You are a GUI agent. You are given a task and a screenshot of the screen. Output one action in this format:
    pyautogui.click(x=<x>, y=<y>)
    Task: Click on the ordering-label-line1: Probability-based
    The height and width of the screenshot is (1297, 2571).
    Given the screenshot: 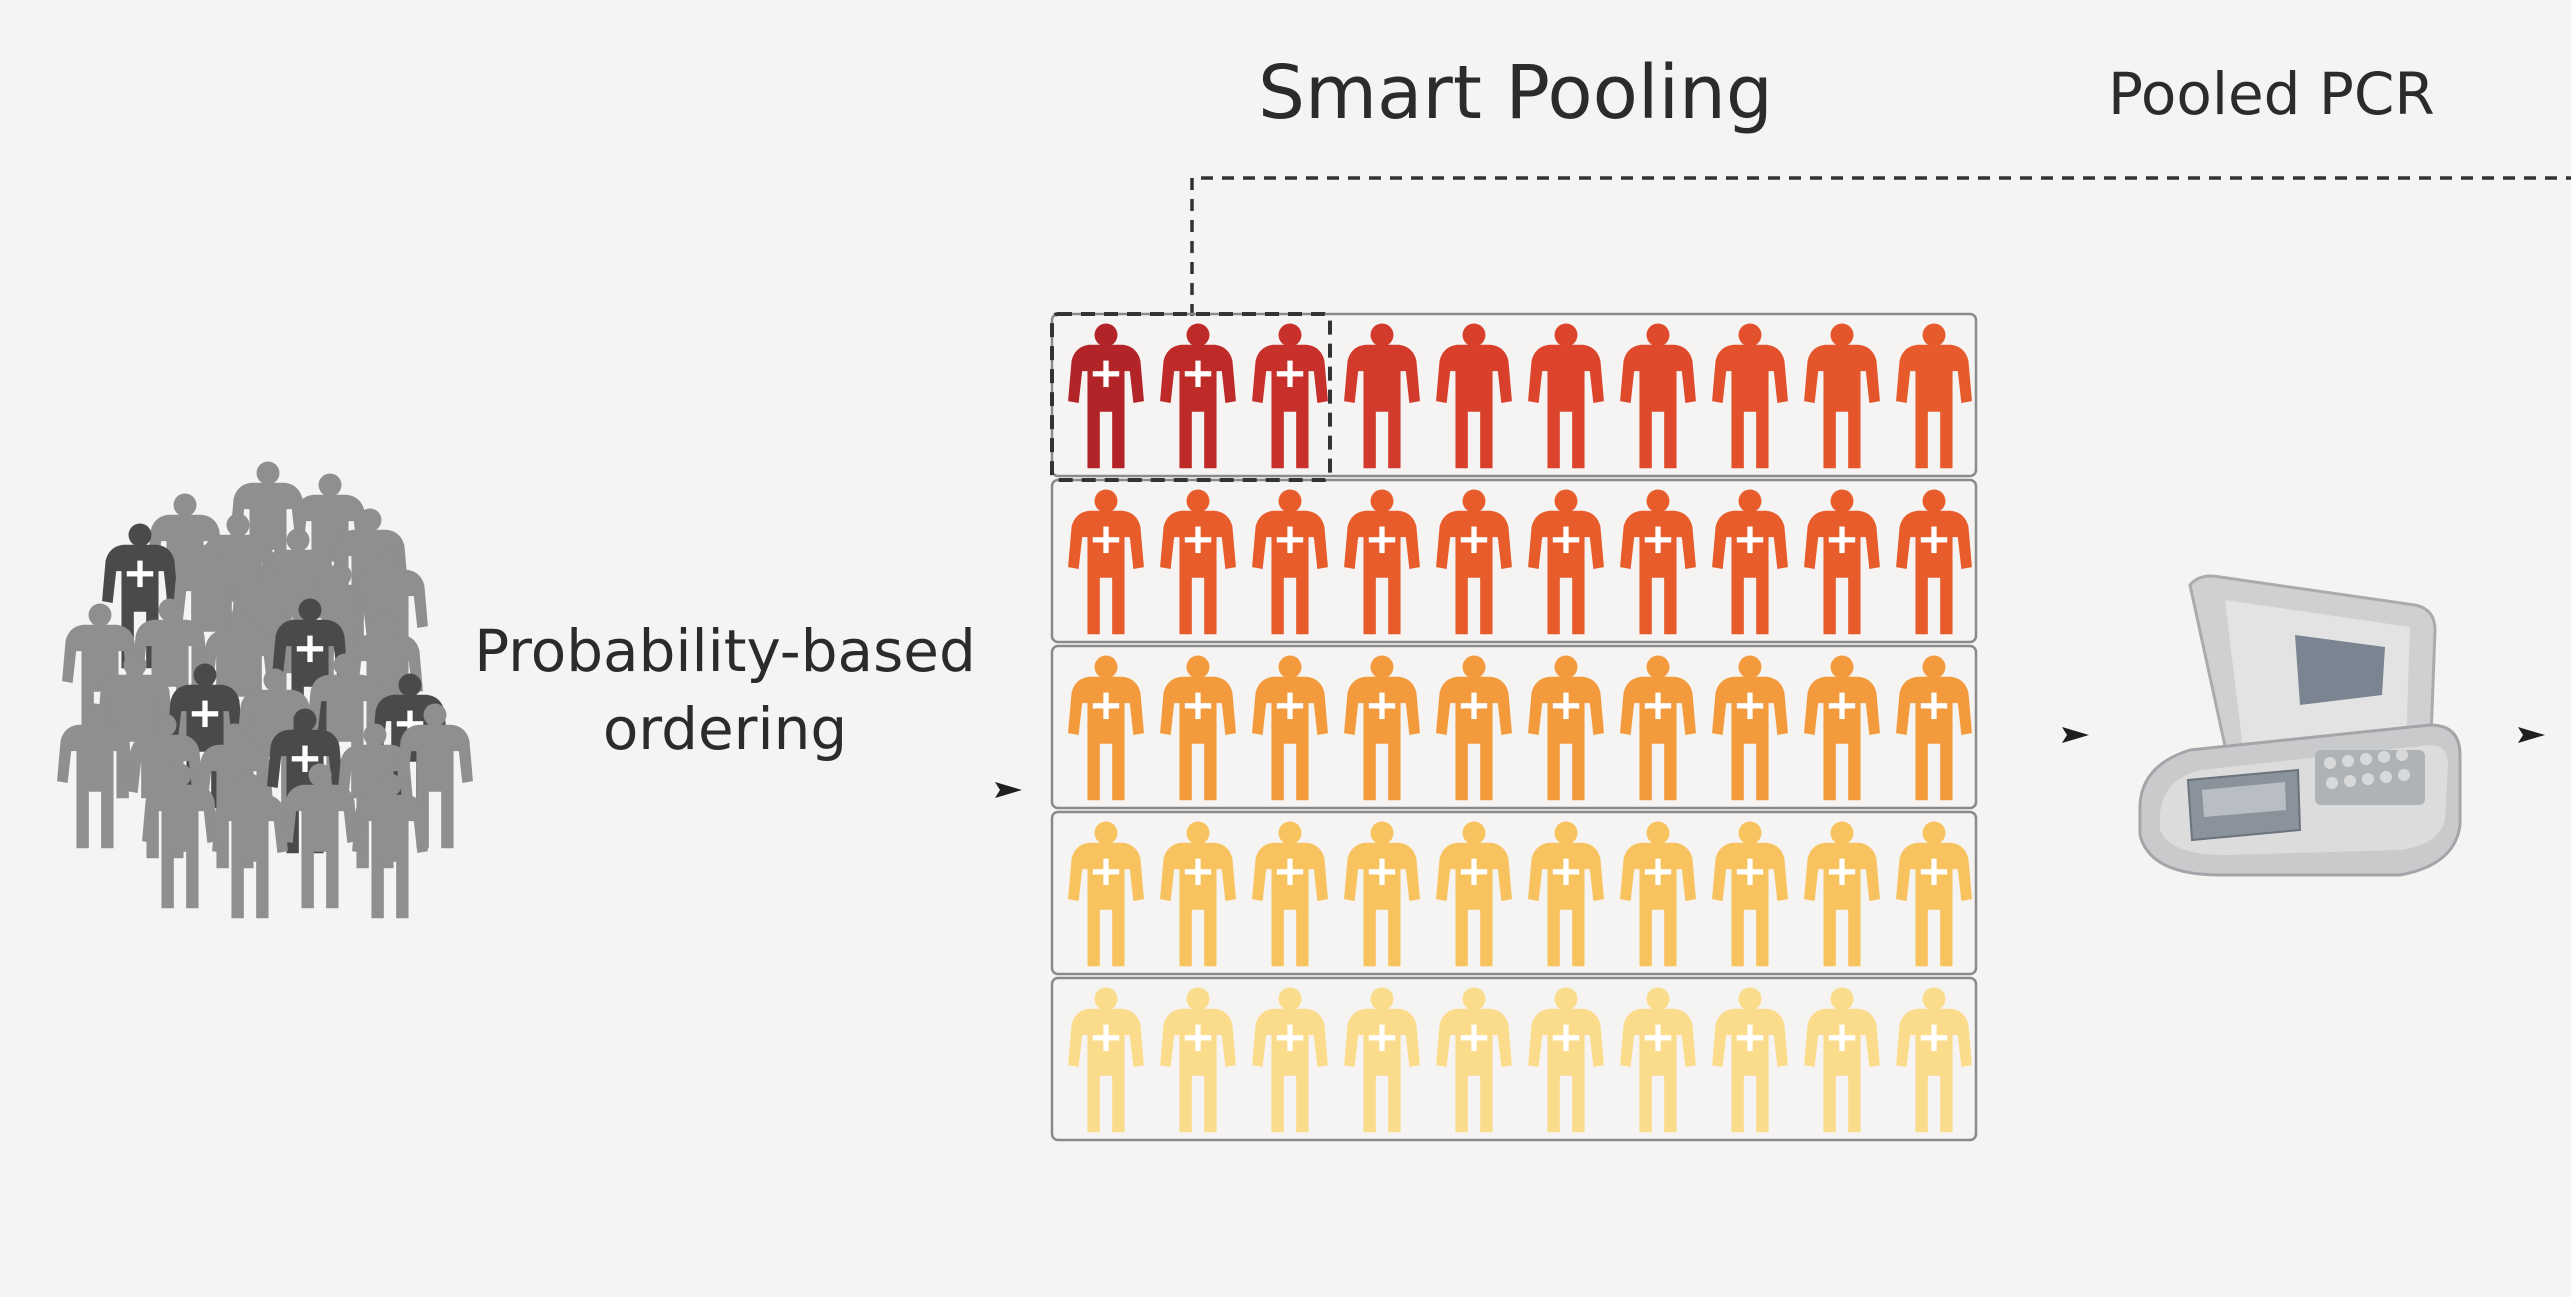 What is the action you would take?
    pyautogui.click(x=725, y=651)
    